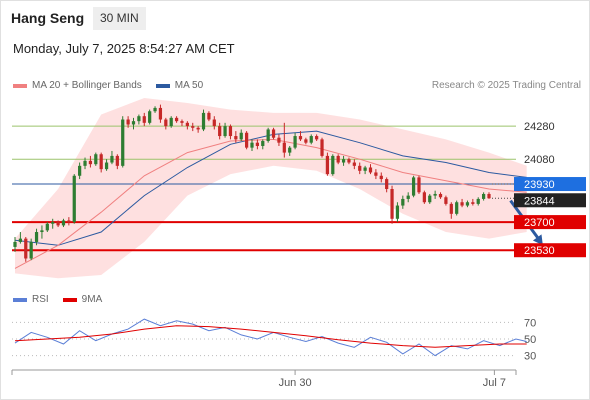 Image resolution: width=590 pixels, height=400 pixels. Describe the element at coordinates (124, 48) in the screenshot. I see `timestamp: Monday, July 7, 2025 8:54:27 AM CET` at that location.